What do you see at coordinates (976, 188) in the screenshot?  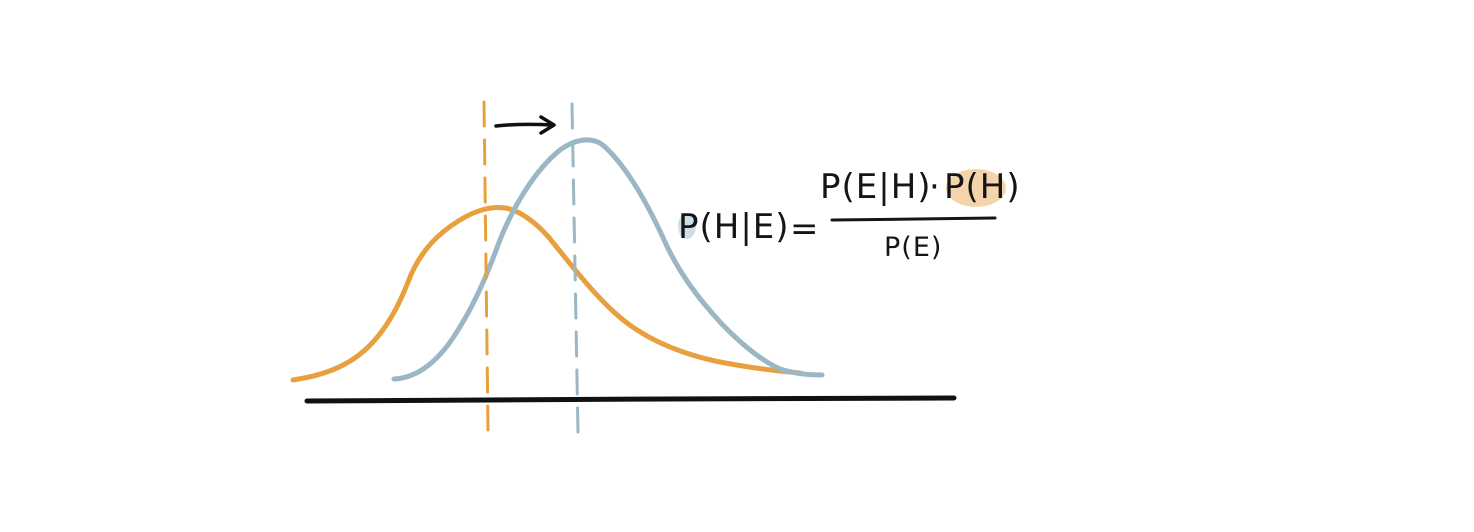 I see `prior-term-highlight` at bounding box center [976, 188].